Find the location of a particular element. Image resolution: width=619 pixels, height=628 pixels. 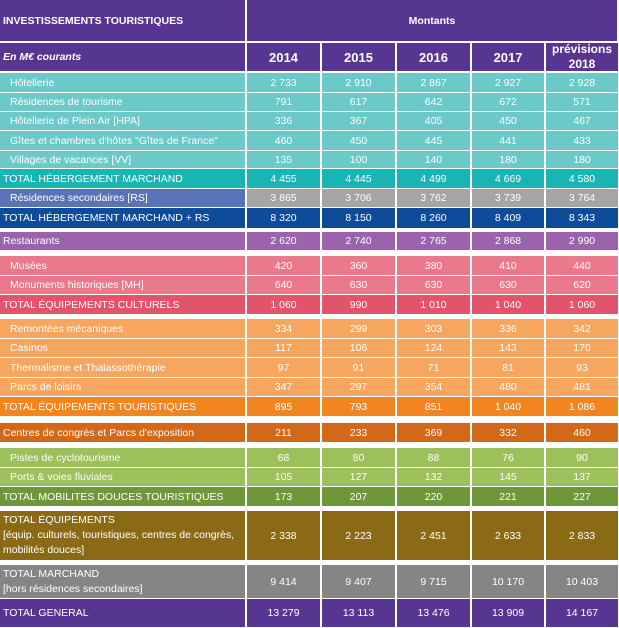

value-cell: 88 is located at coordinates (433, 457).